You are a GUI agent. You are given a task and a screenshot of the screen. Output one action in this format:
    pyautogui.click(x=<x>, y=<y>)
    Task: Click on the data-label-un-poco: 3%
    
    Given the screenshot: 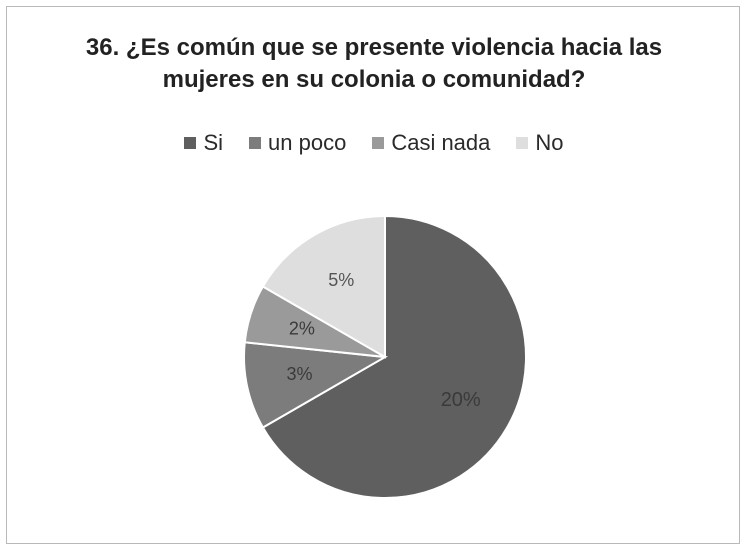 What is the action you would take?
    pyautogui.click(x=299, y=374)
    